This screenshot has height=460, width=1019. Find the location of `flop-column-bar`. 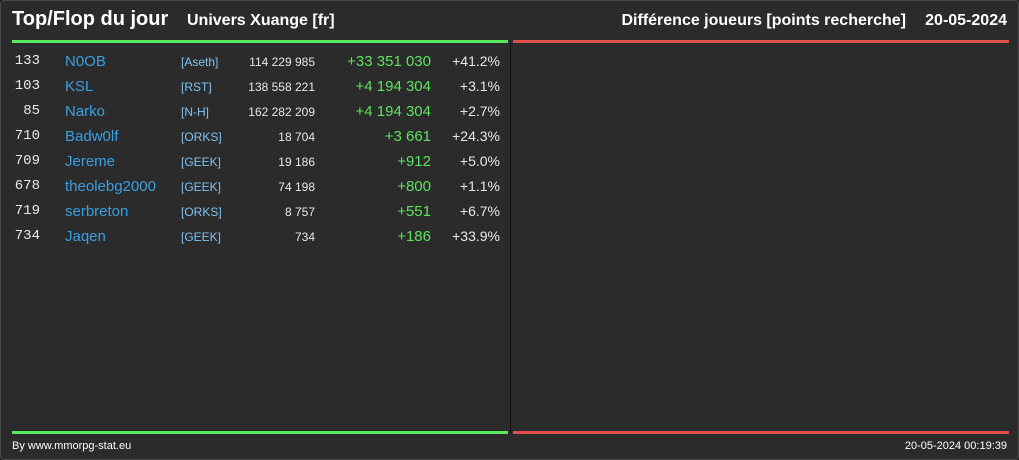

flop-column-bar is located at coordinates (761, 41).